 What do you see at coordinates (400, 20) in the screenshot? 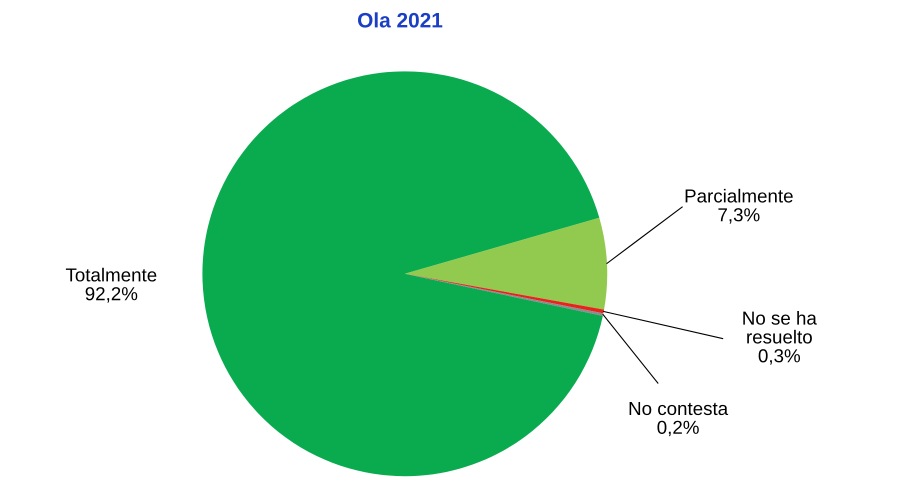
I see `chart-title: Ola 2021` at bounding box center [400, 20].